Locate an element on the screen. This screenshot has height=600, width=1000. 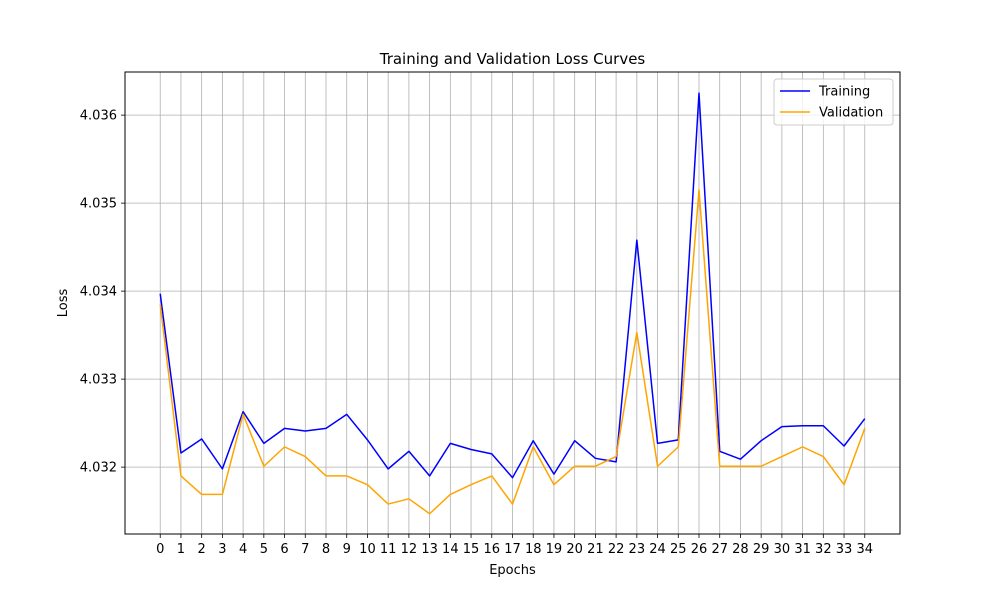
x-tick-label: 16 is located at coordinates (492, 549).